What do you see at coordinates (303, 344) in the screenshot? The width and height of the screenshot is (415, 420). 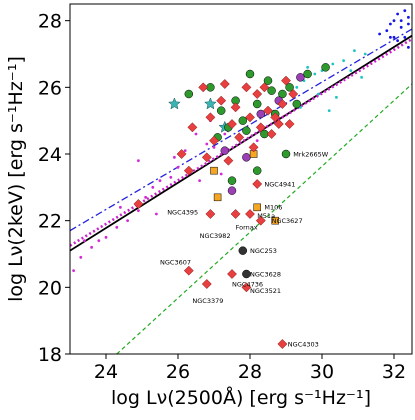 I see `annotation-label: NGC4303` at bounding box center [303, 344].